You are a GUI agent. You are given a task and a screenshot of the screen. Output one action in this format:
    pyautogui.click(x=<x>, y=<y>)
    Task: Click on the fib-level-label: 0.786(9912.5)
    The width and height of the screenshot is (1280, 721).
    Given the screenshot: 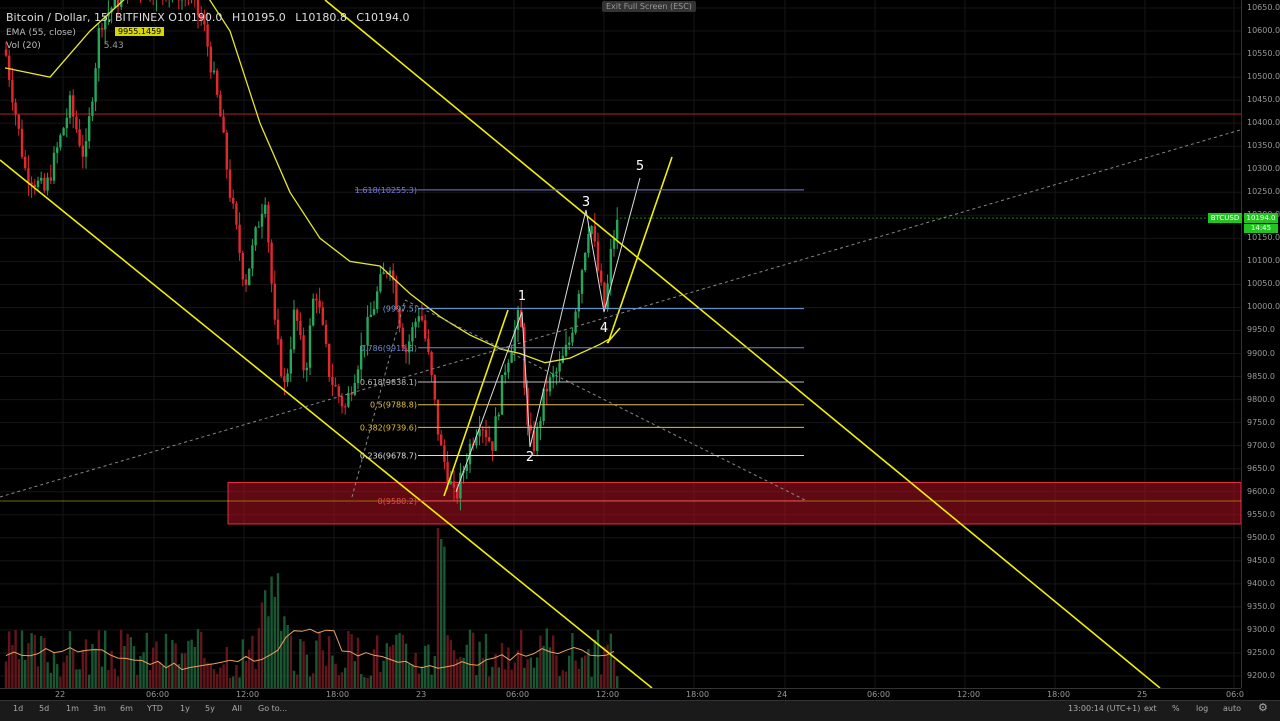 What is the action you would take?
    pyautogui.click(x=388, y=348)
    